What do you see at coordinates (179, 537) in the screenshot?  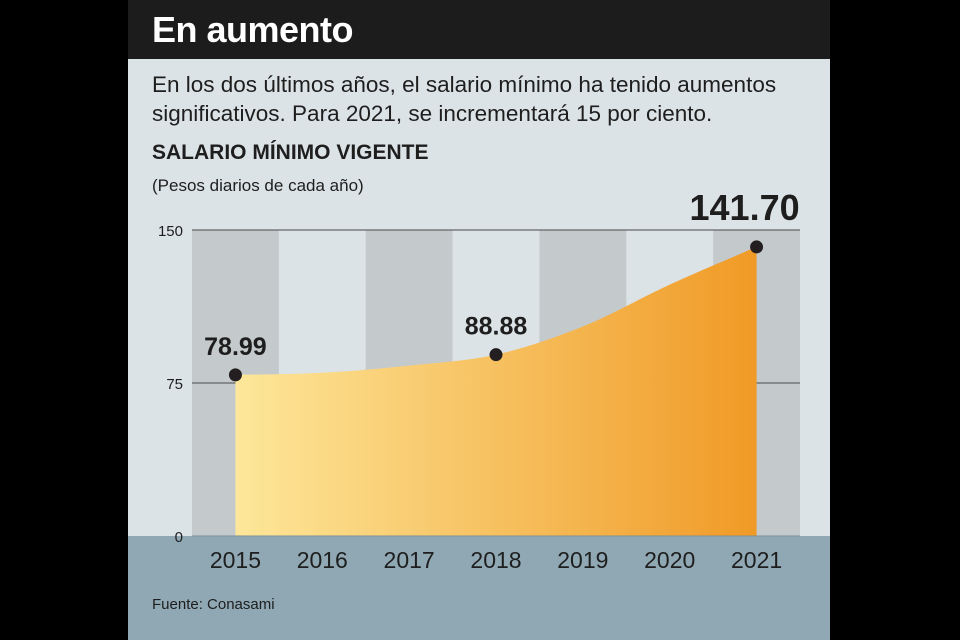 I see `y-tick-0: 0` at bounding box center [179, 537].